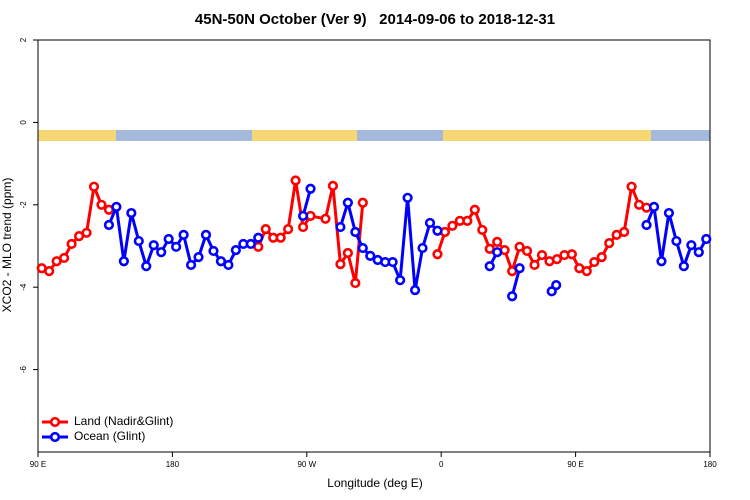 The image size is (750, 500). Describe the element at coordinates (441, 464) in the screenshot. I see `x-tick-label: 0` at that location.